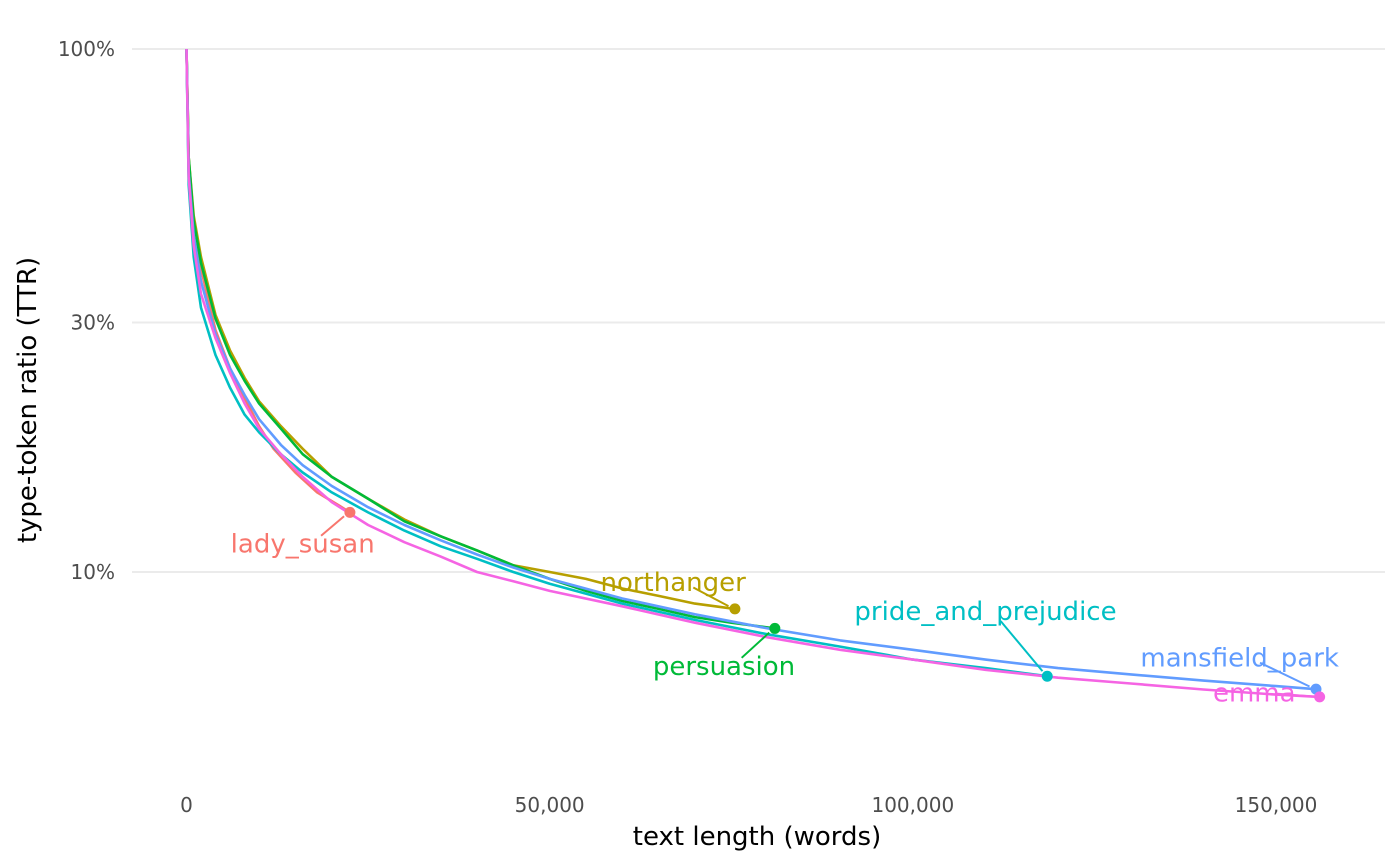 Image resolution: width=1400 pixels, height=866 pixels. Describe the element at coordinates (1047, 676) in the screenshot. I see `endpoint-pride_and_prejudice` at that location.